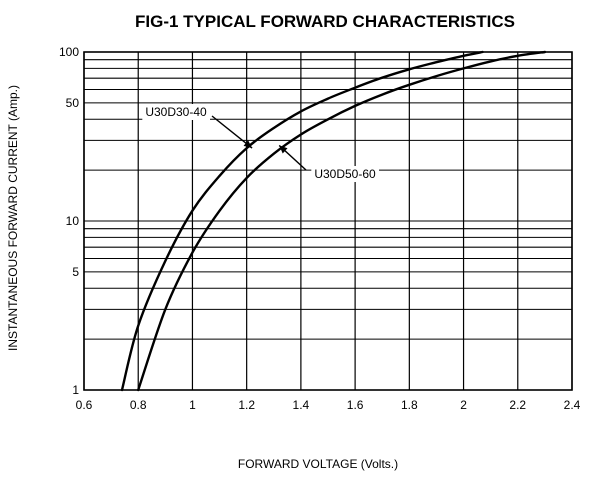 This screenshot has height=485, width=591. What do you see at coordinates (328, 405) in the screenshot?
I see `x-tick-labels: 0.6 0.8 1 1.2 1.4 1.6 1.8 2 2.2 2.4` at bounding box center [328, 405].